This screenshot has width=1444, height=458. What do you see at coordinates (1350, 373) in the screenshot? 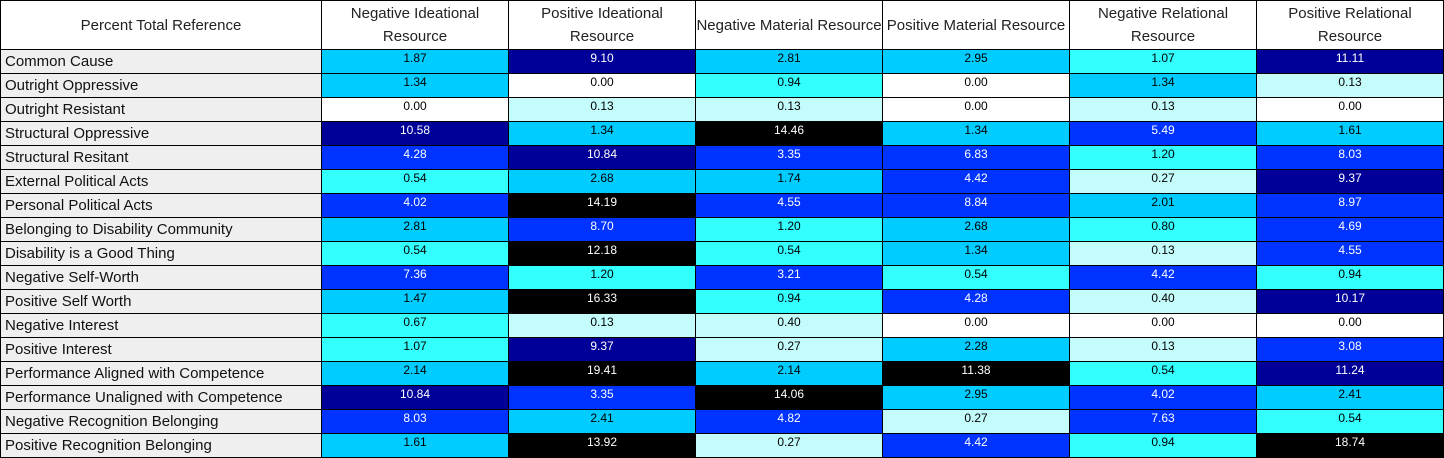
I see `heatmap-cell: 11.24` at bounding box center [1350, 373].